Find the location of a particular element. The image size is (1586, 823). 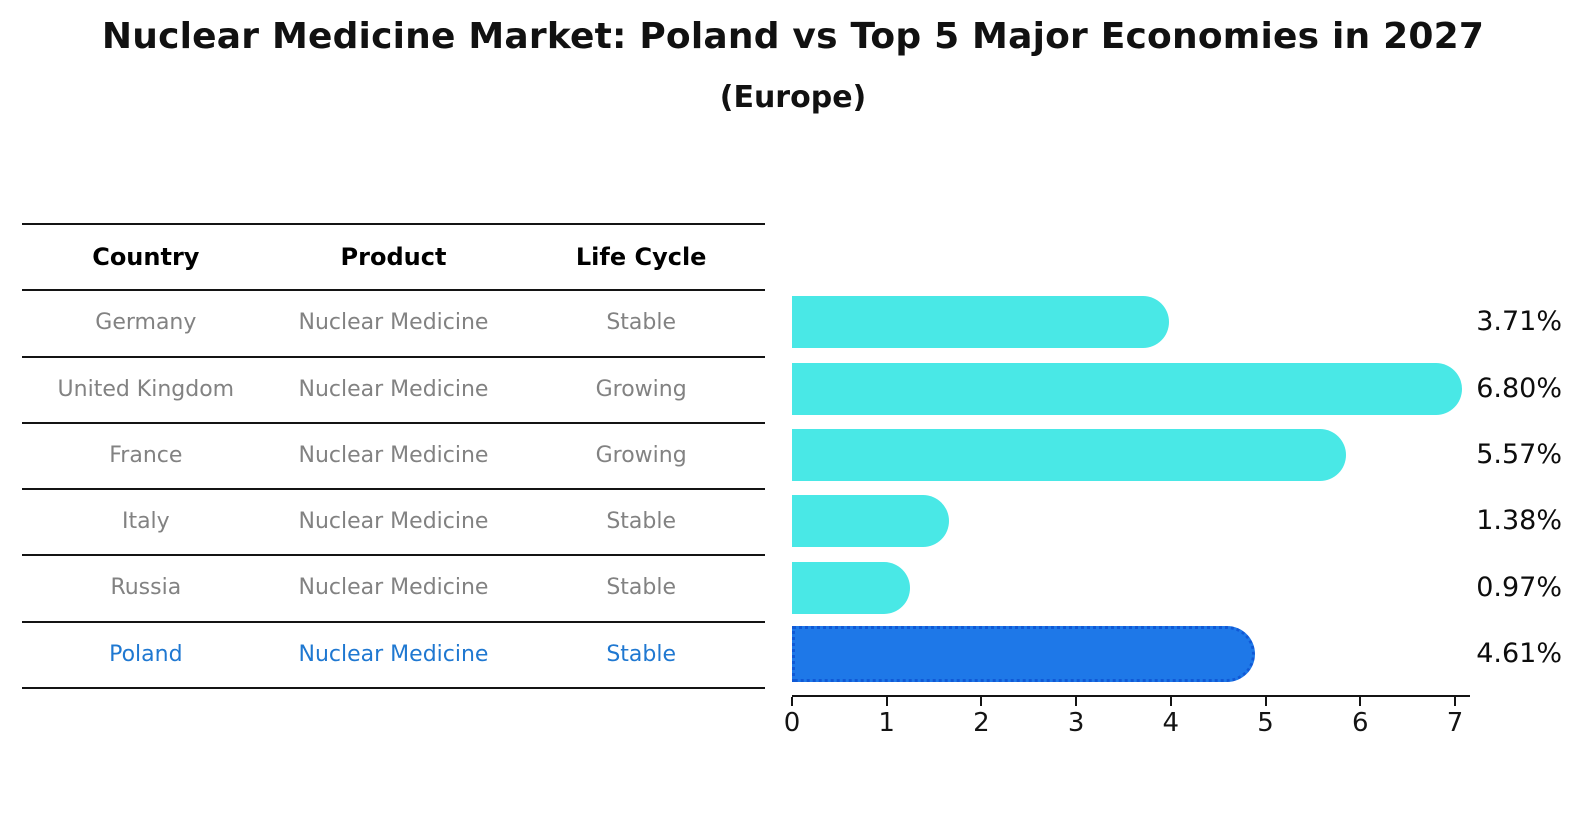

table-row: Italy Nuclear Medicine Stable is located at coordinates (393, 523).